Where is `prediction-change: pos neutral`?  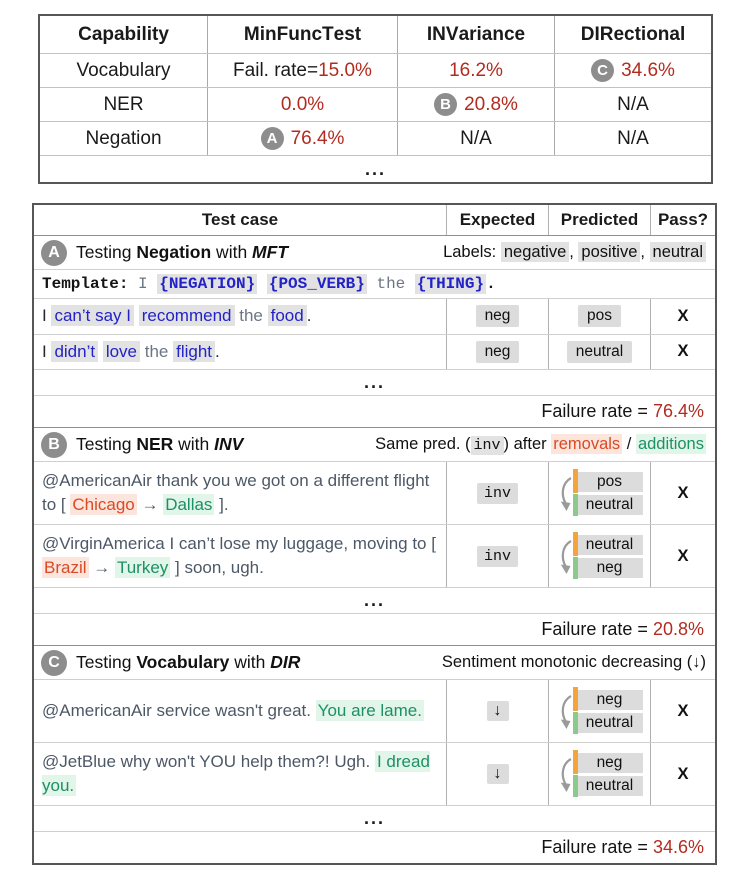 prediction-change: pos neutral is located at coordinates (600, 492).